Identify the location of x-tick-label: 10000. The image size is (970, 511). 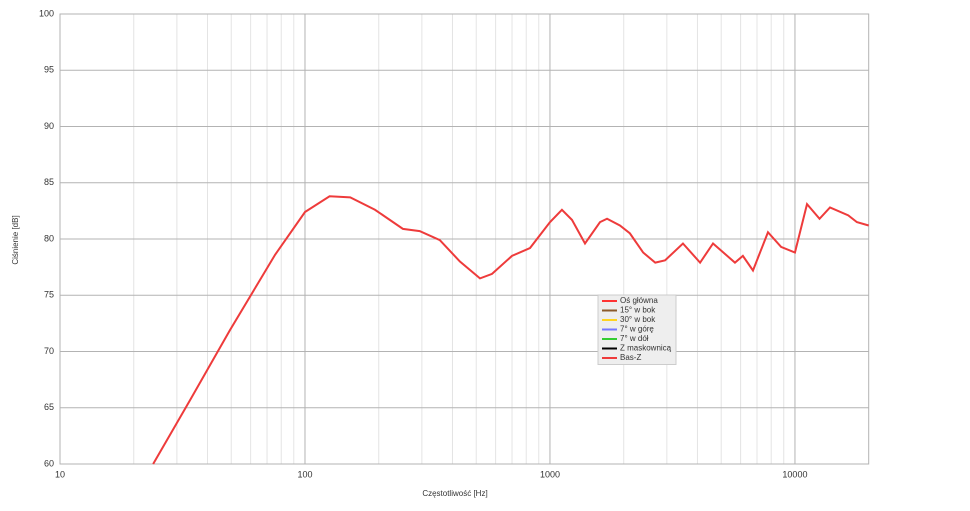
(794, 474).